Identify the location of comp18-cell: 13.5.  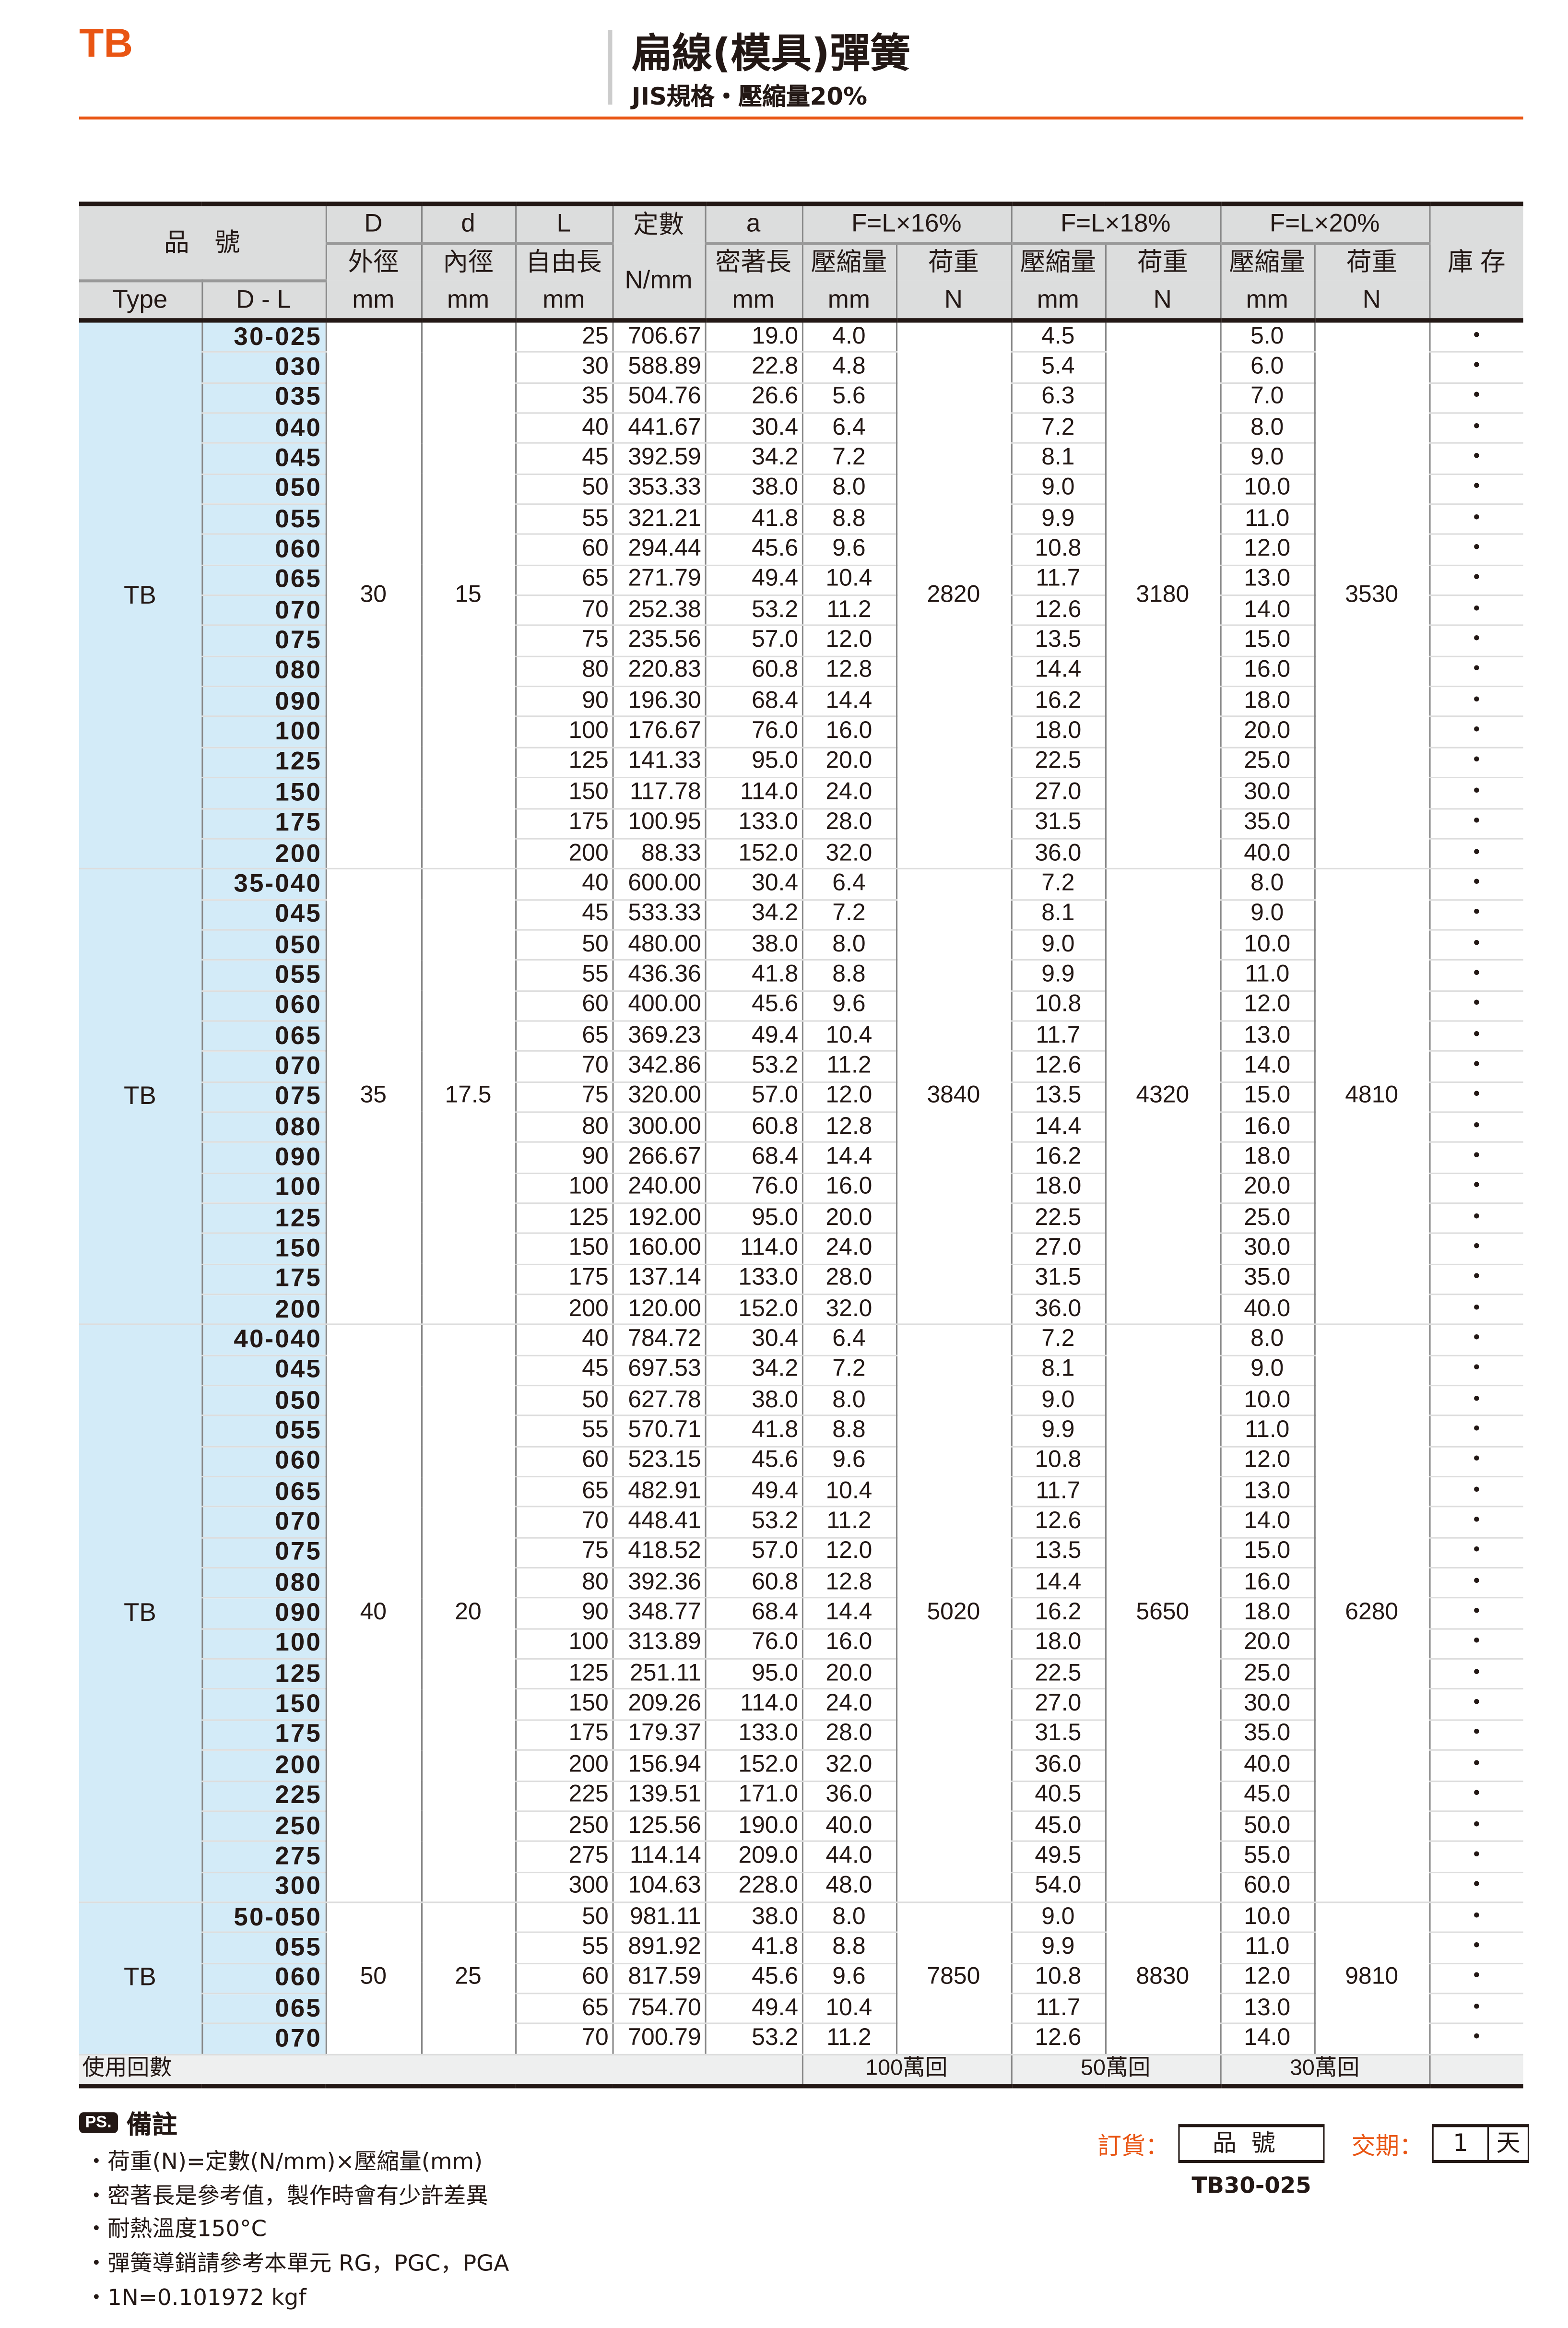
(1057, 1097).